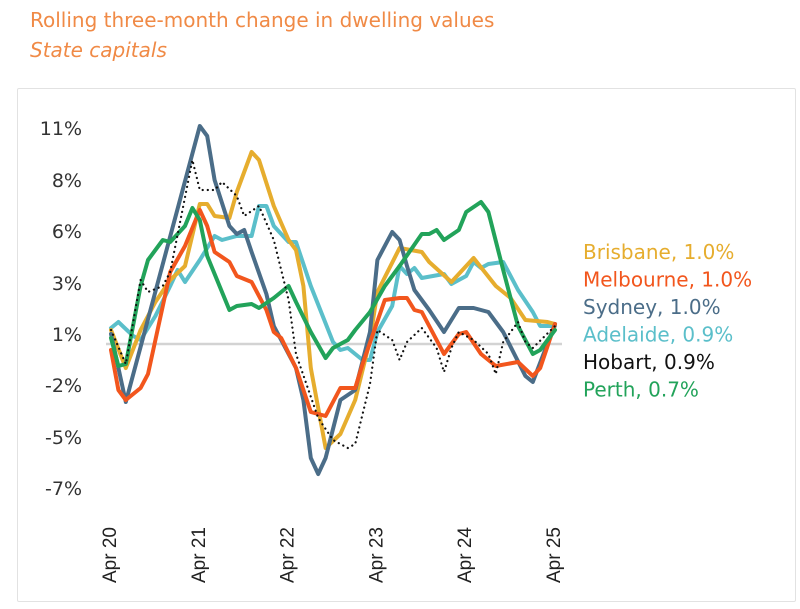  I want to click on x-tick-label: Apr 20, so click(110, 555).